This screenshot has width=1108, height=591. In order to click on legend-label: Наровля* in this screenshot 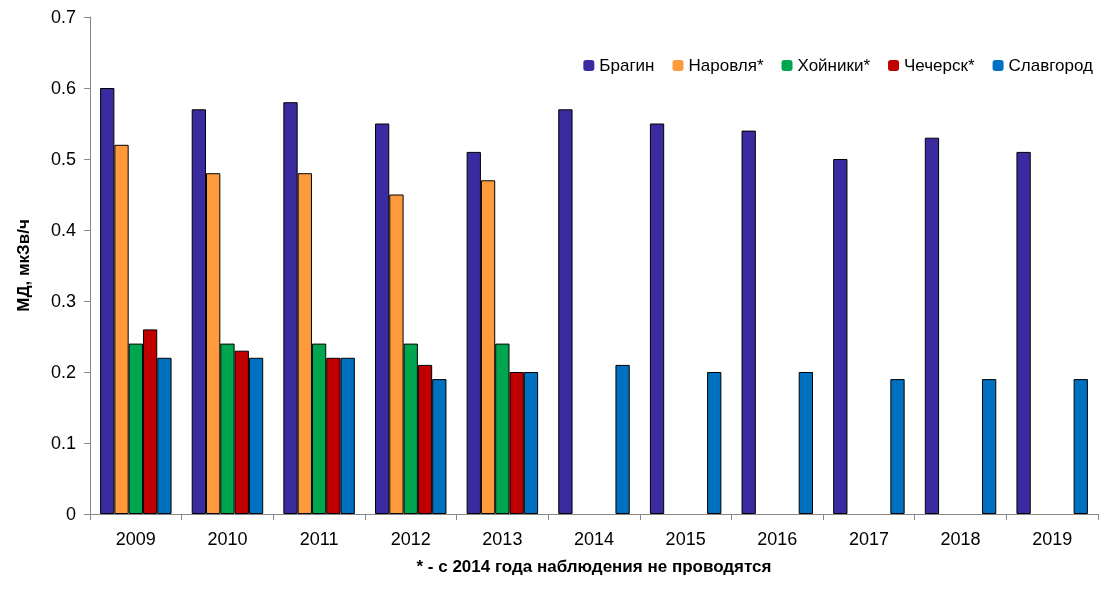, I will do `click(726, 65)`.